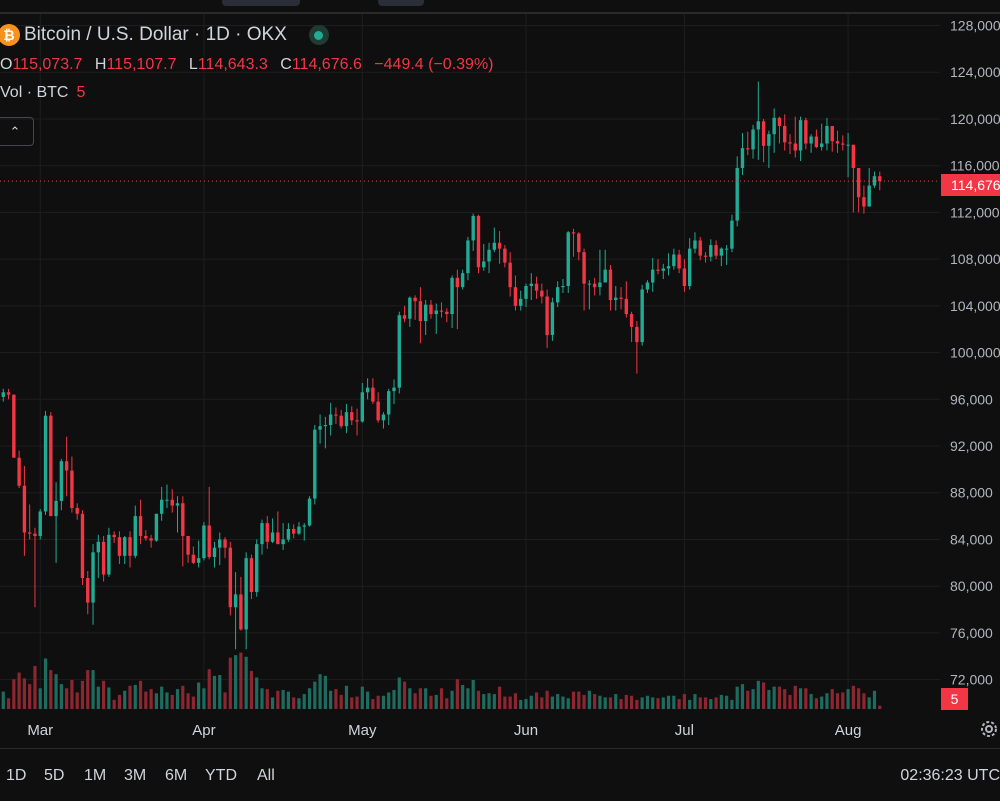  I want to click on settings-gear-icon, so click(989, 730).